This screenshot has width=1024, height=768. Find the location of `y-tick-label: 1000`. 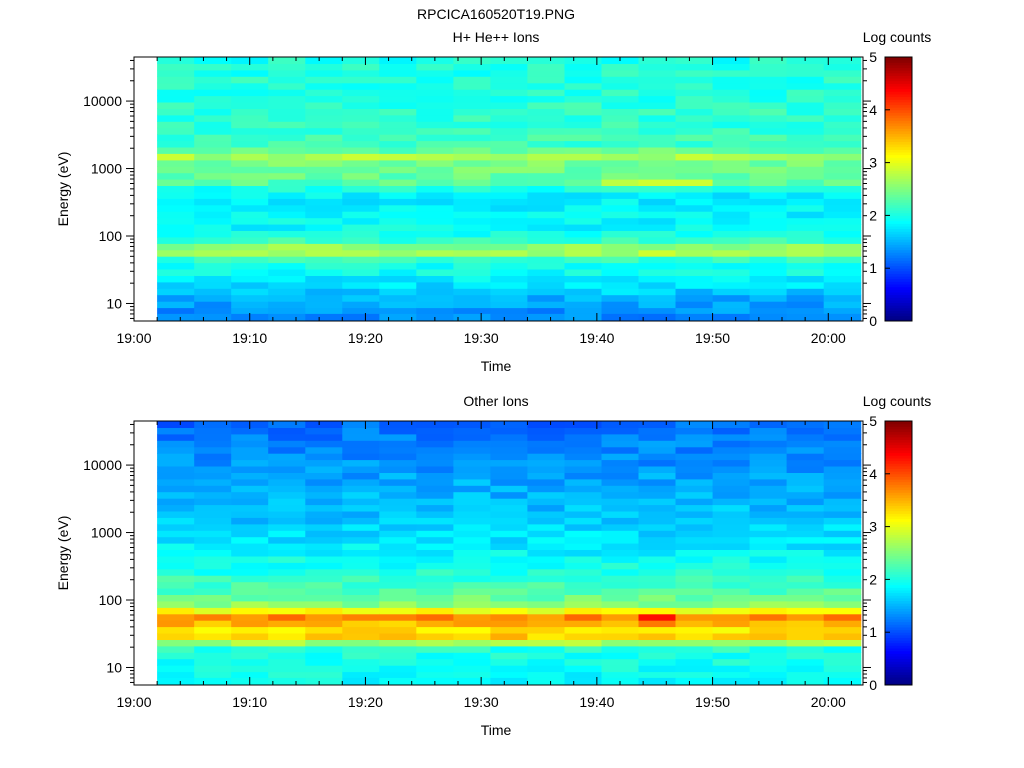

y-tick-label: 1000 is located at coordinates (106, 169).